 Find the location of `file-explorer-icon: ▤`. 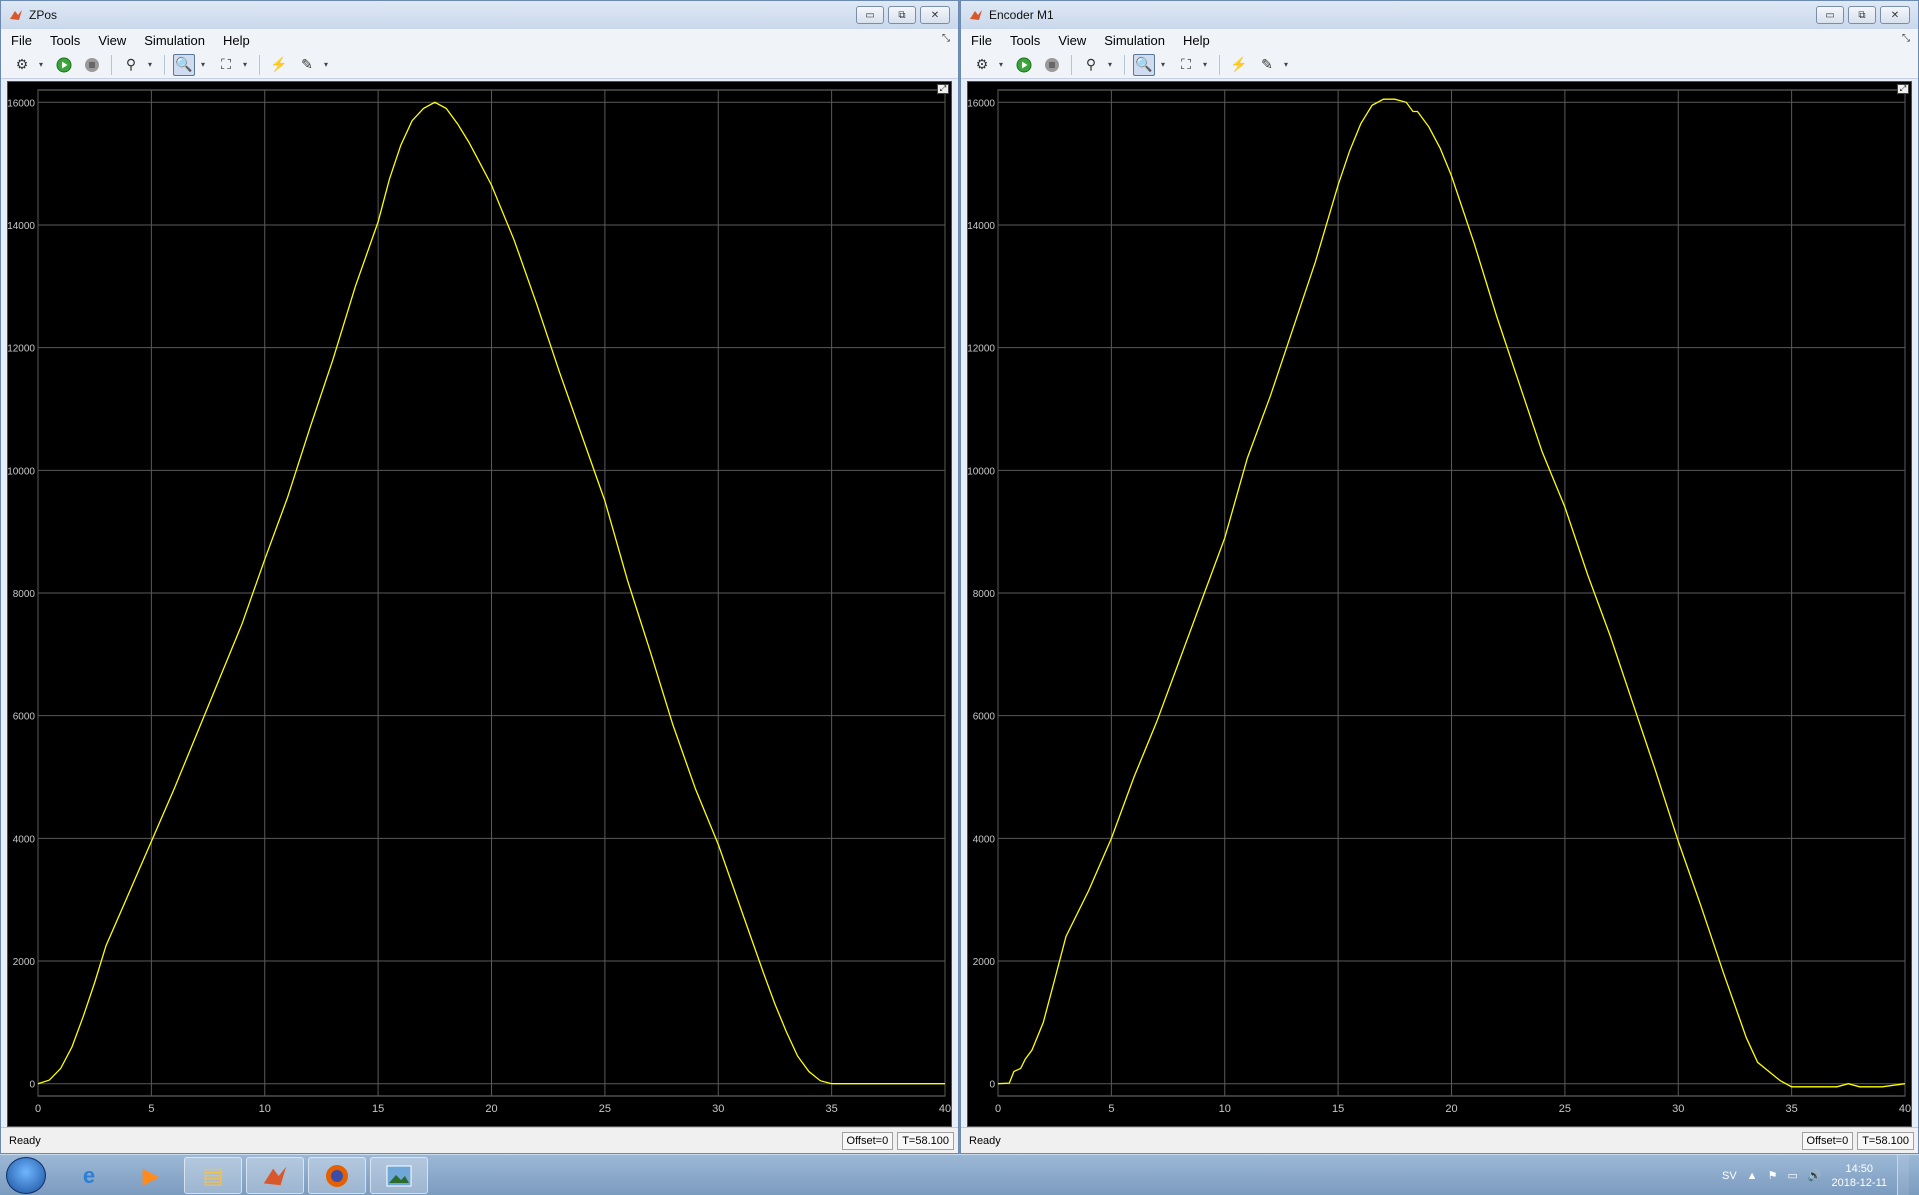

file-explorer-icon: ▤ is located at coordinates (213, 1175).